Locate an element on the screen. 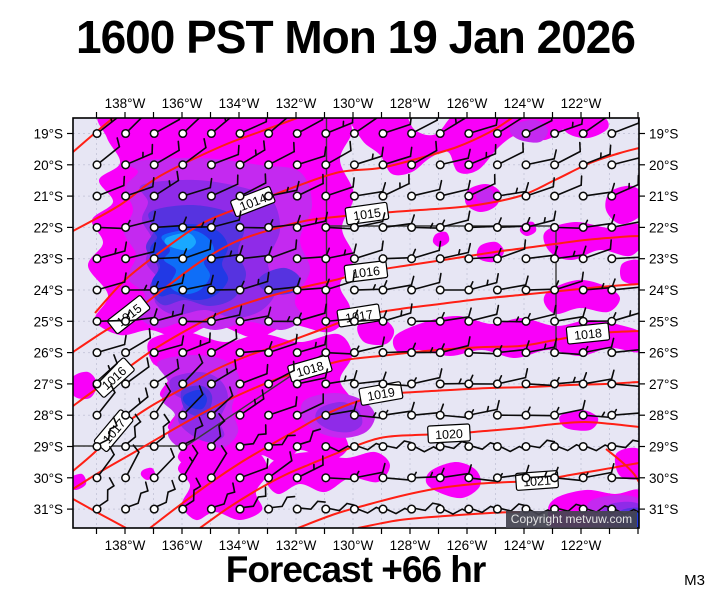 Image resolution: width=711 pixels, height=600 pixels. svg-text: 1015 is located at coordinates (367, 215).